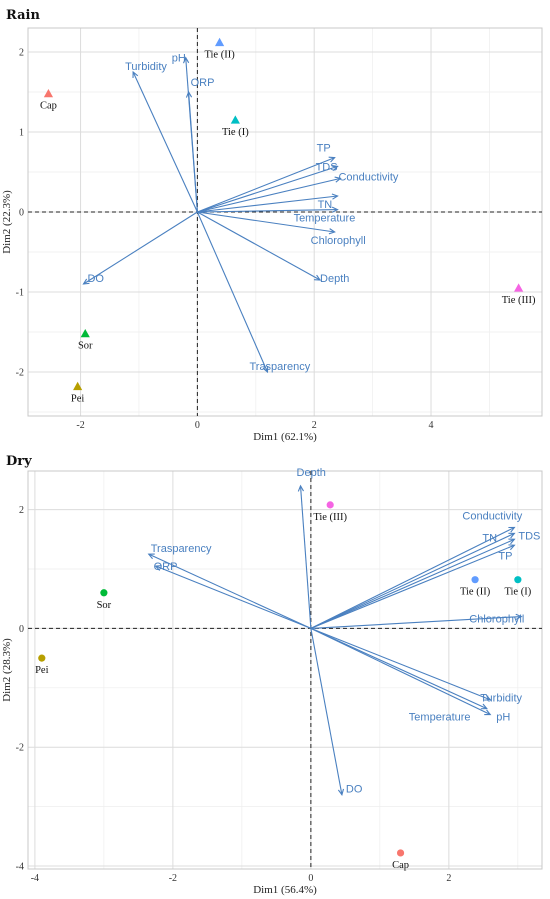 The width and height of the screenshot is (550, 899). What do you see at coordinates (35, 878) in the screenshot?
I see `x-tick-label: -4` at bounding box center [35, 878].